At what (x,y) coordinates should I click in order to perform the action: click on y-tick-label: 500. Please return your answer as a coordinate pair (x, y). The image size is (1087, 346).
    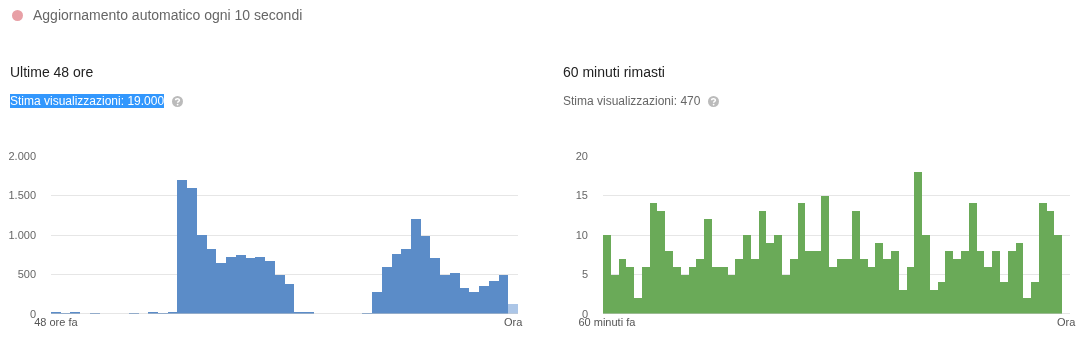
    Looking at the image, I should click on (26, 274).